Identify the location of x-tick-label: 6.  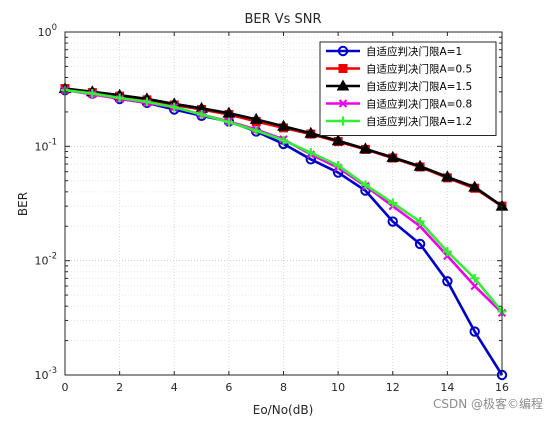
(228, 387).